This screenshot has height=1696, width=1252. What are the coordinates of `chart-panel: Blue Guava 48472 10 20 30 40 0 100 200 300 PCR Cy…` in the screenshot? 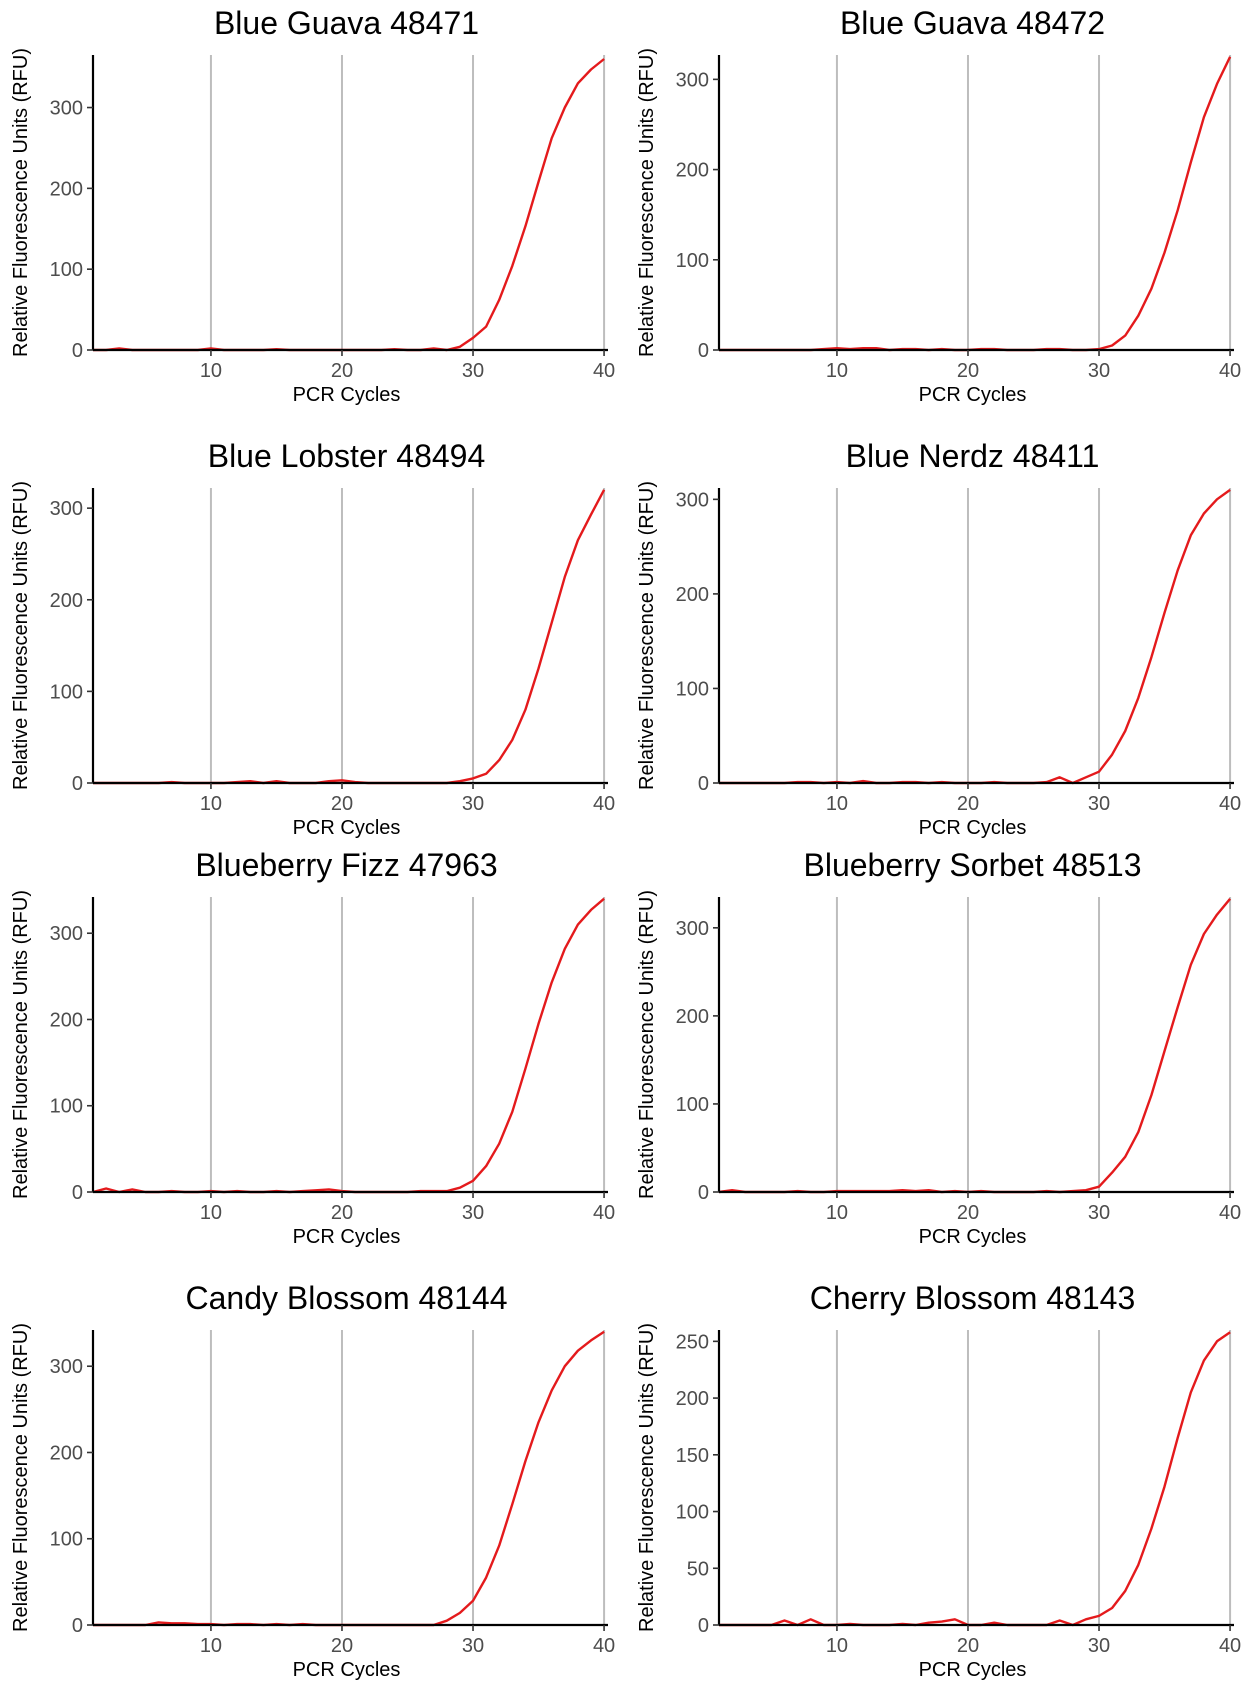 It's located at (939, 210).